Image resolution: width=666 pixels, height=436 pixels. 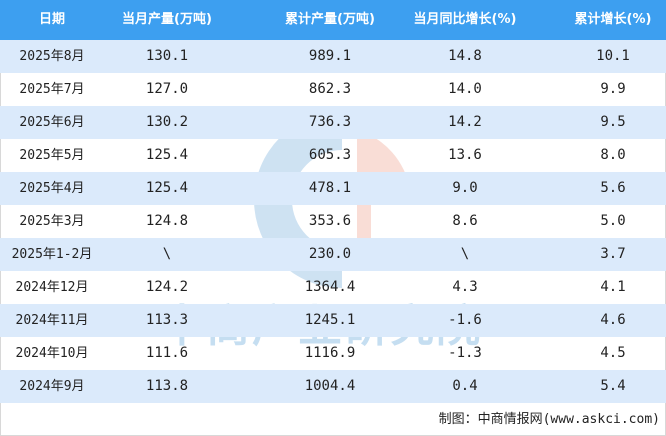 What do you see at coordinates (613, 320) in the screenshot?
I see `cell-cumulative-growth: 4.6` at bounding box center [613, 320].